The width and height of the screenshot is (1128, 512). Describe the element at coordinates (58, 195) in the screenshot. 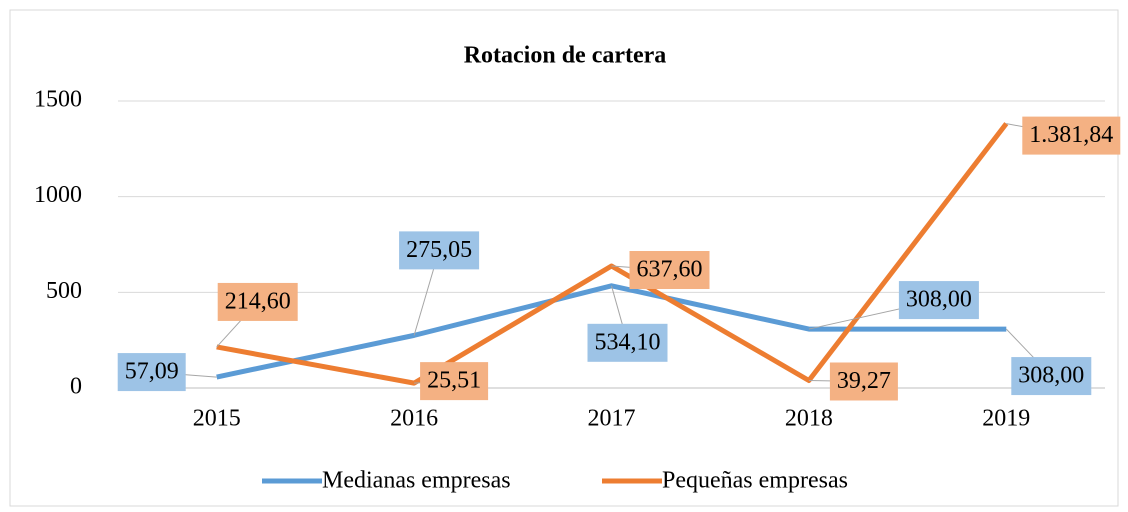

I see `y-tick-label: 1000` at that location.